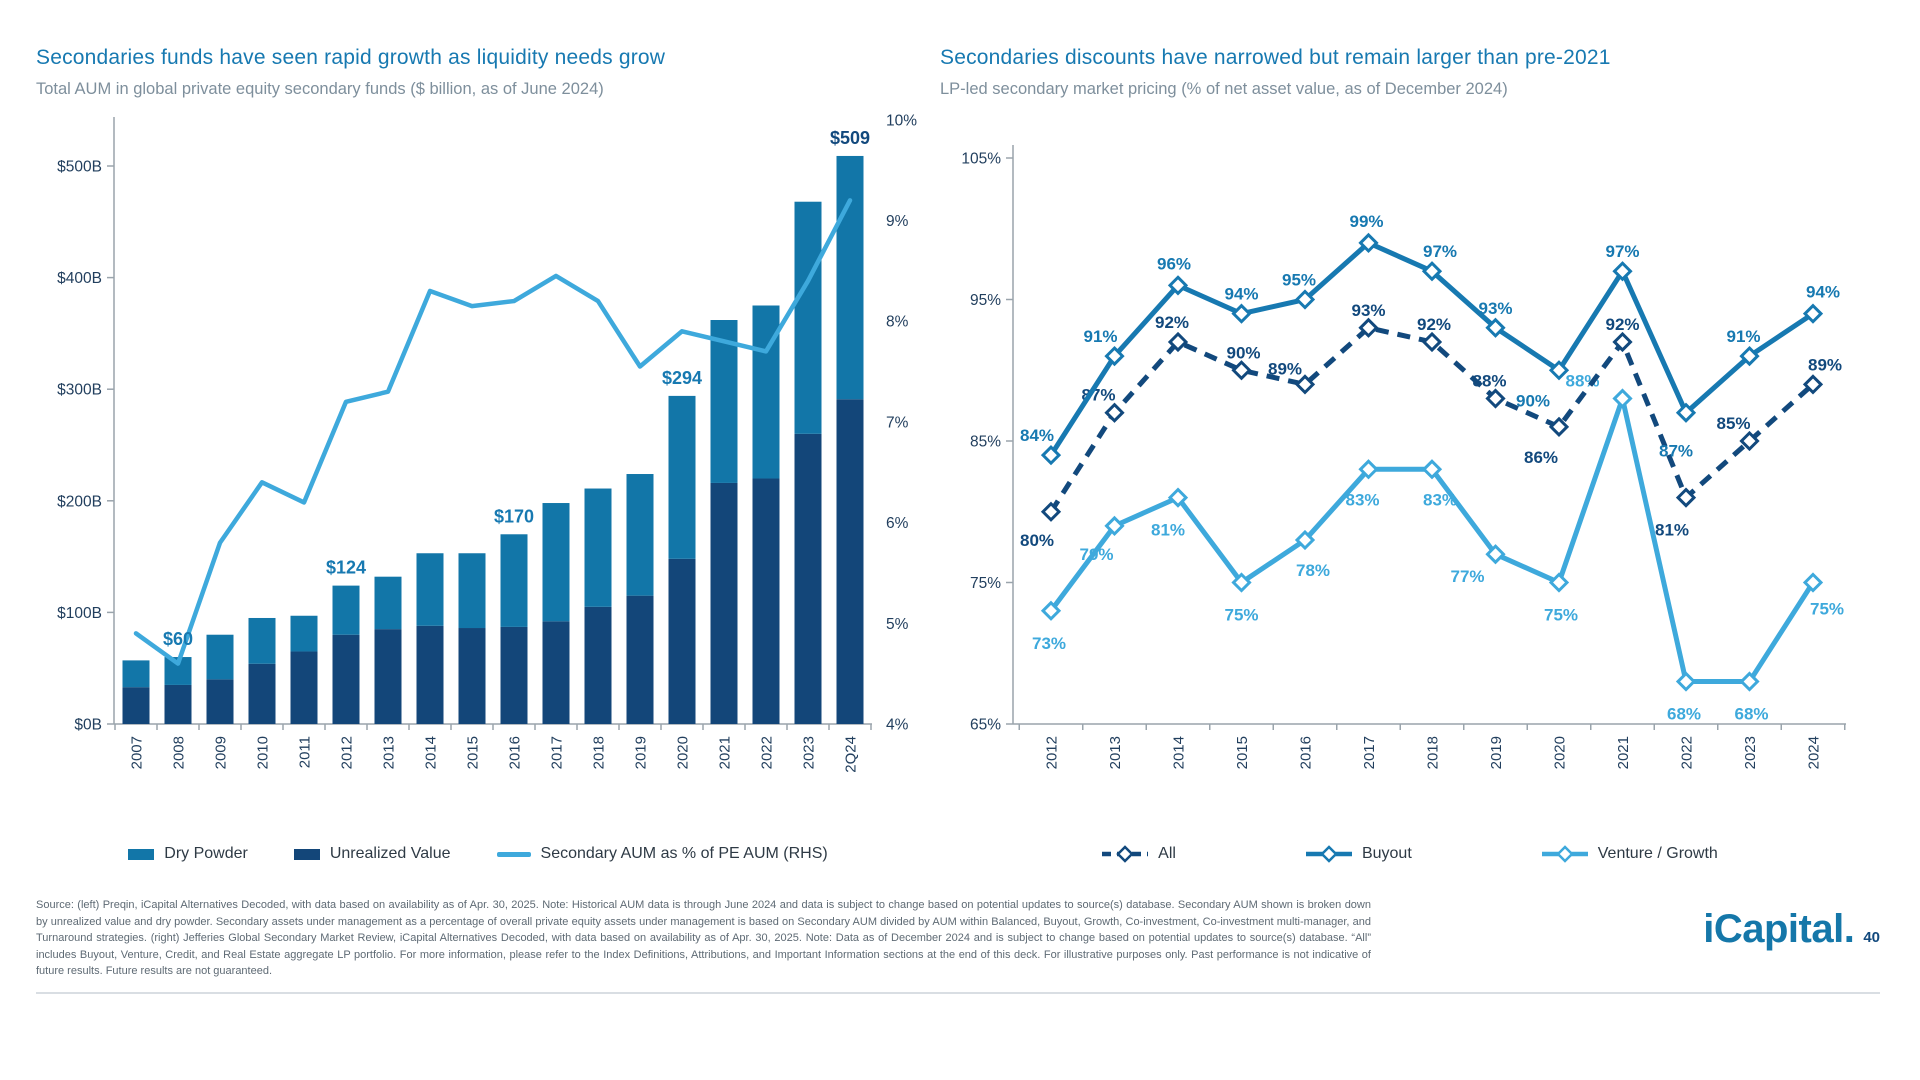 The width and height of the screenshot is (1920, 1080). I want to click on svg-text: 4%, so click(897, 725).